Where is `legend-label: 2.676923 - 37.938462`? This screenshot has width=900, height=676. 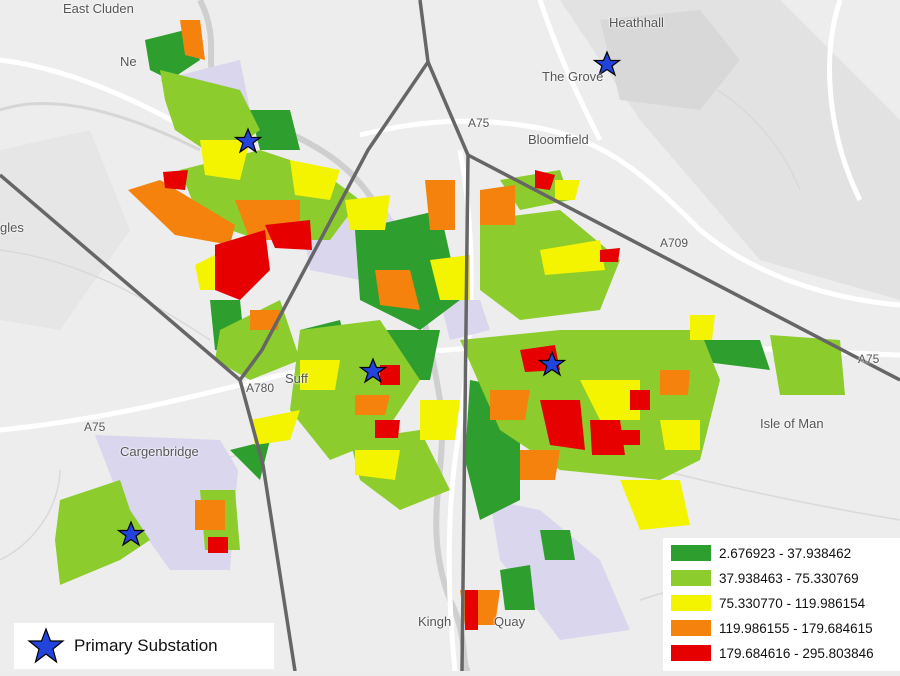
legend-label: 2.676923 - 37.938462 is located at coordinates (785, 553).